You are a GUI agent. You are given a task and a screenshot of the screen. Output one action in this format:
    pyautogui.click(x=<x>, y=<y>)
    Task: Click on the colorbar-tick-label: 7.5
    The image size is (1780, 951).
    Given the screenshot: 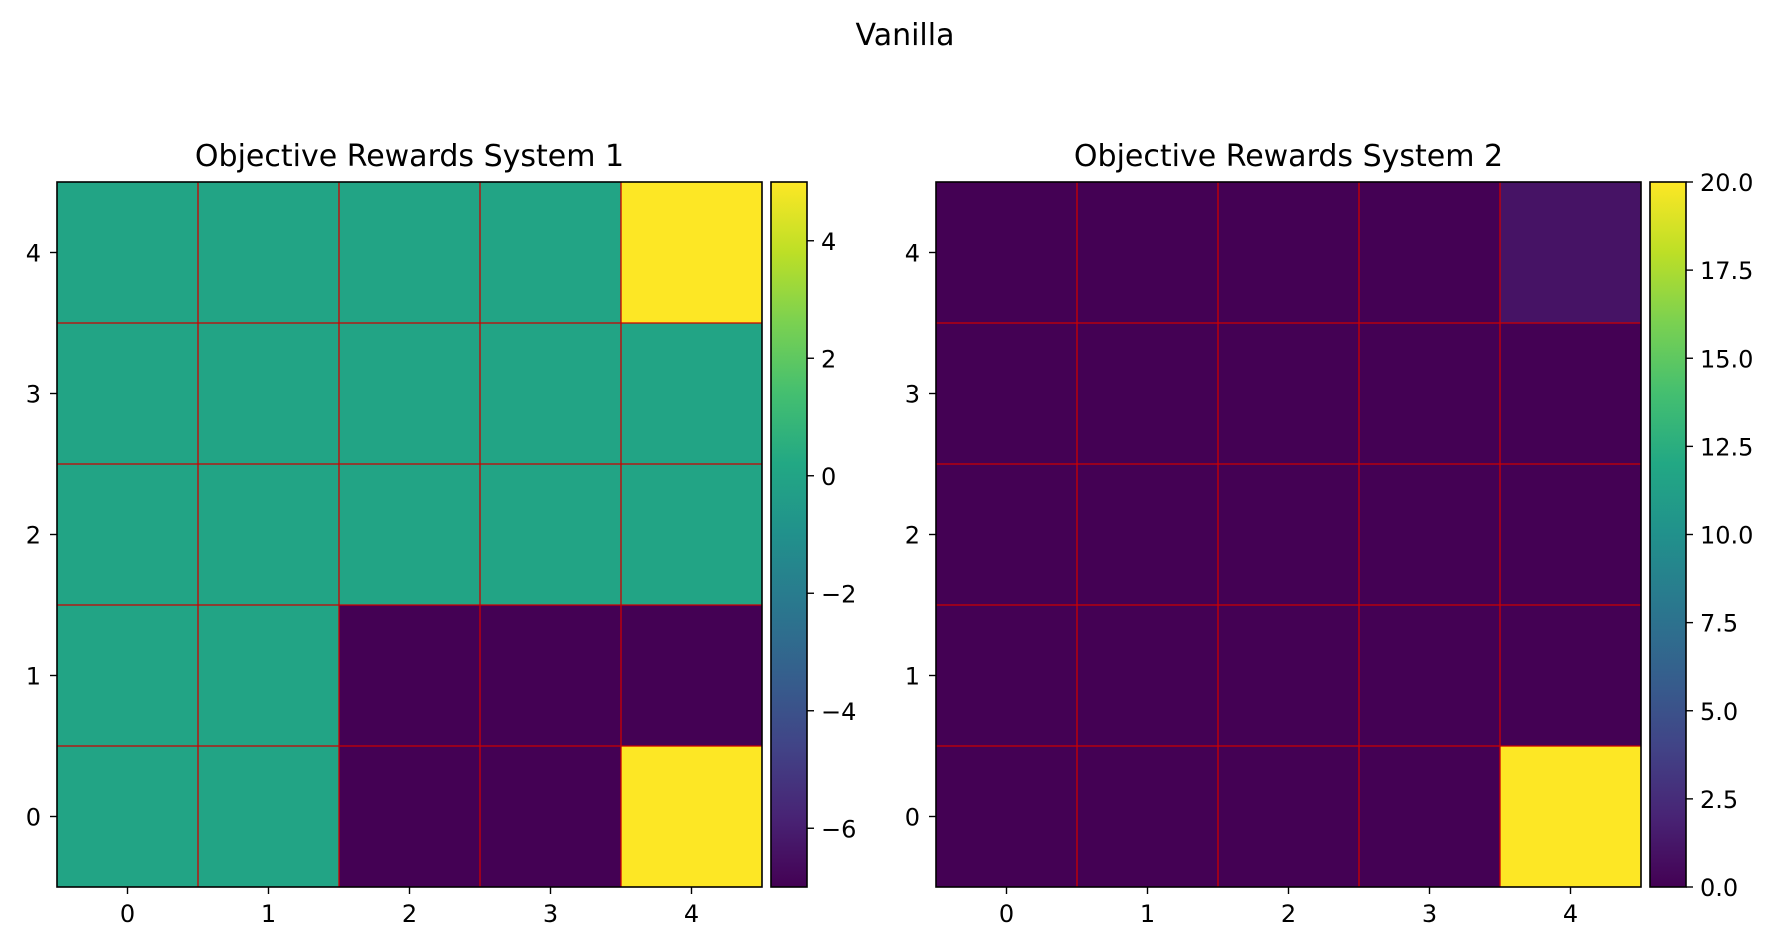 What is the action you would take?
    pyautogui.click(x=1719, y=624)
    